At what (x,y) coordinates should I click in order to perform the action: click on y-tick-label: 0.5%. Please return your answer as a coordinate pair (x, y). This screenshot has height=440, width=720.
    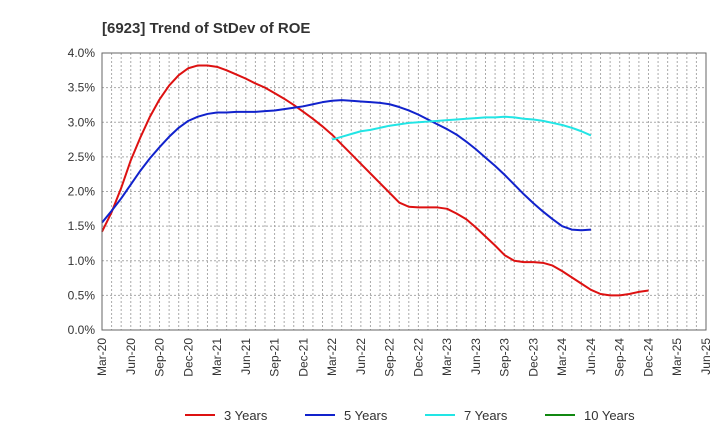
    Looking at the image, I should click on (82, 295).